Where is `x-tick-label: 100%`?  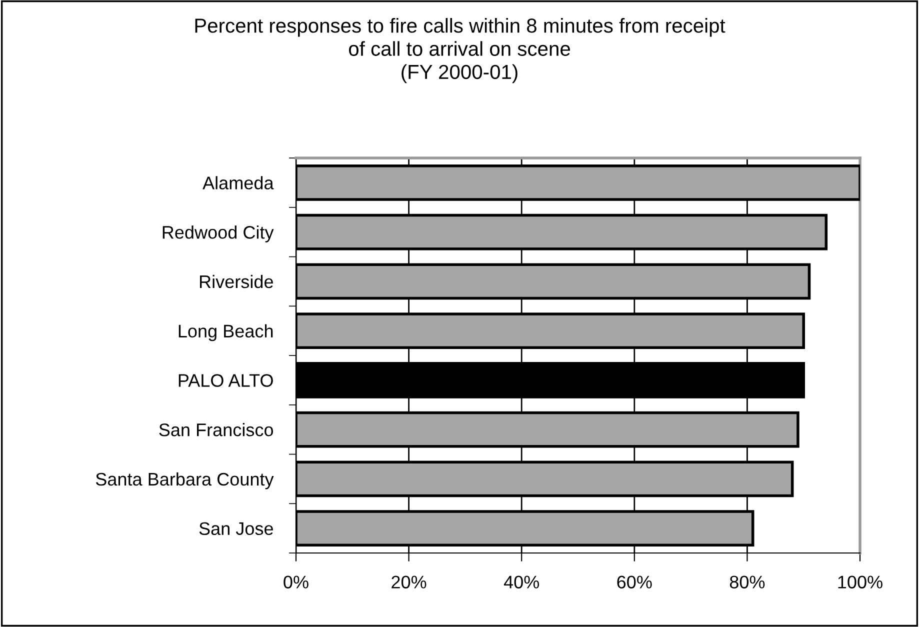 x-tick-label: 100% is located at coordinates (860, 582).